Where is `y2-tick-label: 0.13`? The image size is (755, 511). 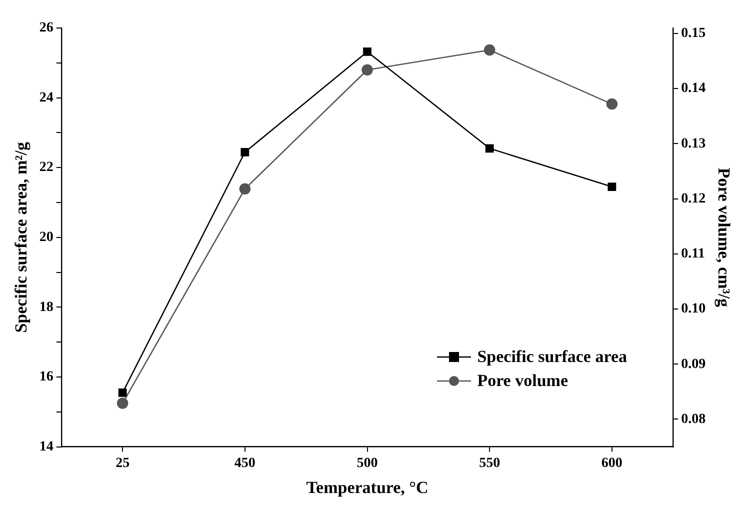
y2-tick-label: 0.13 is located at coordinates (693, 144).